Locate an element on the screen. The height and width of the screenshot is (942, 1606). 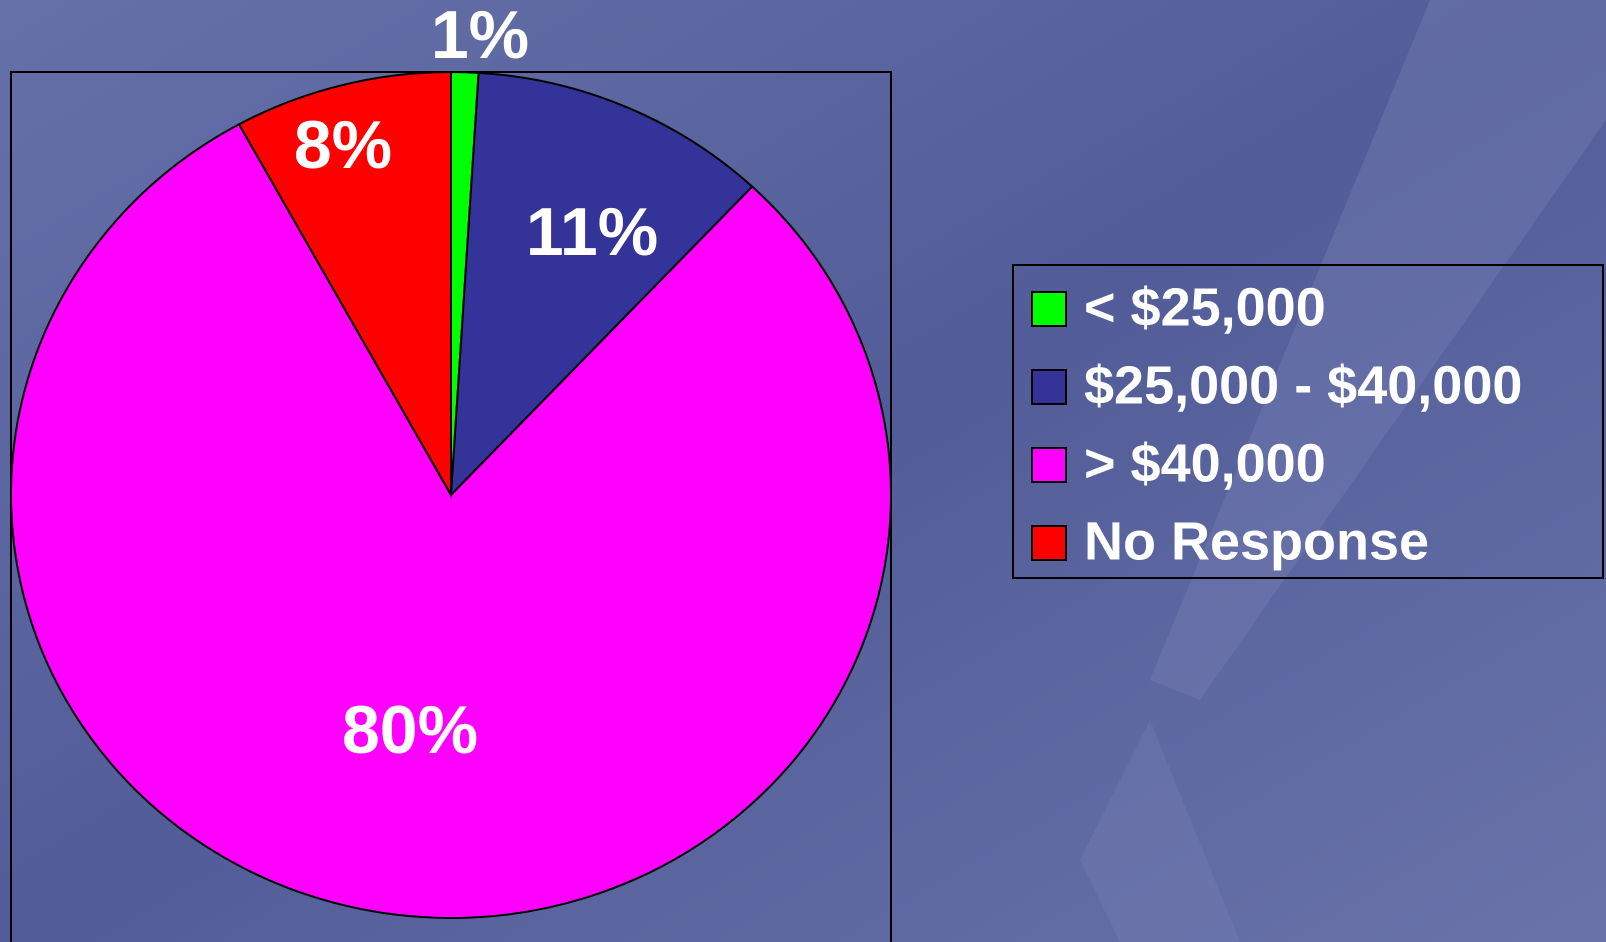
legend-frame is located at coordinates (1308, 421).